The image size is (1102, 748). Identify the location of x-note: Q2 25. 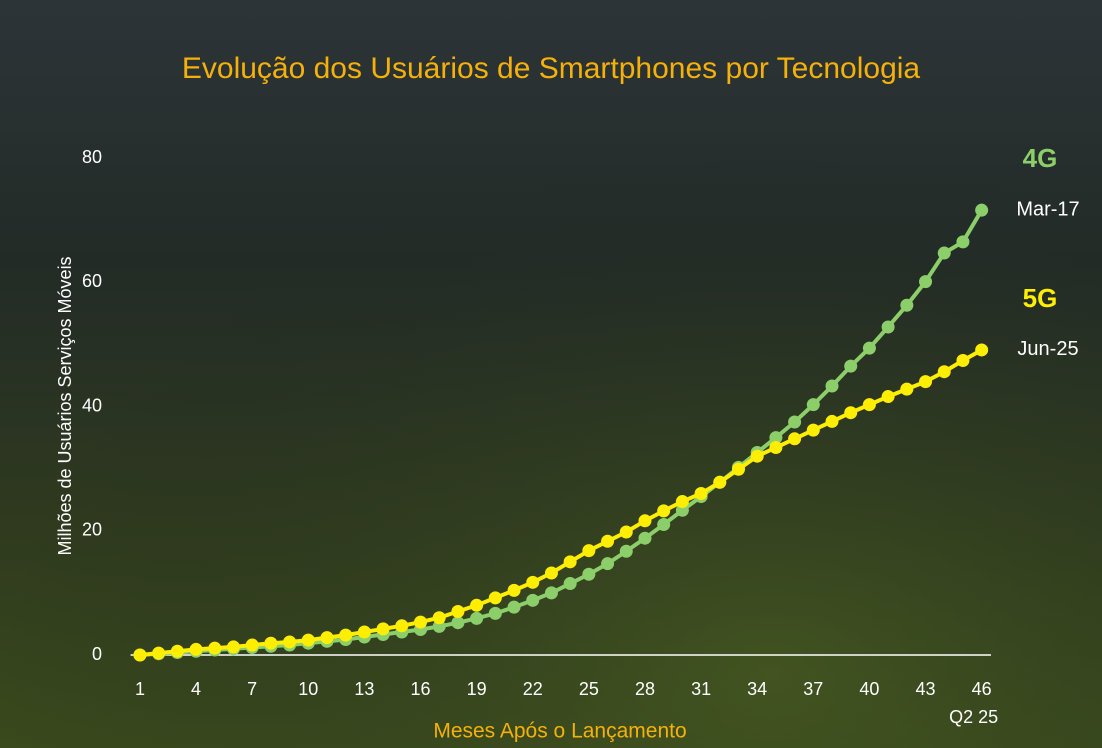
(973, 717).